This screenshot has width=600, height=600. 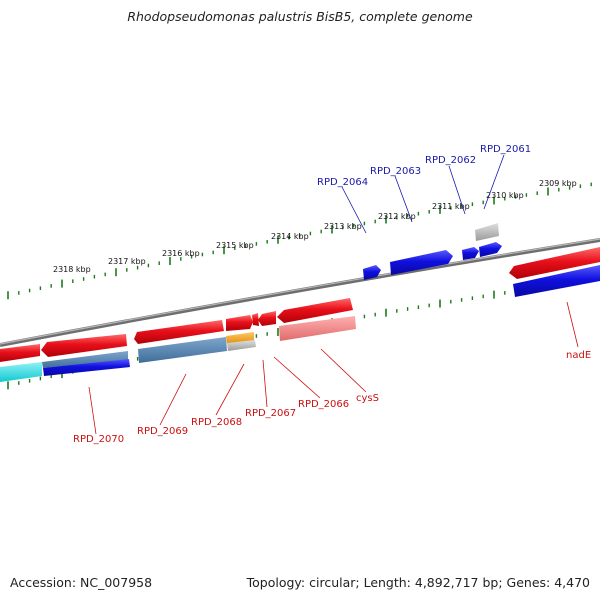 I want to click on gene-rpd-2069, so click(x=179, y=332).